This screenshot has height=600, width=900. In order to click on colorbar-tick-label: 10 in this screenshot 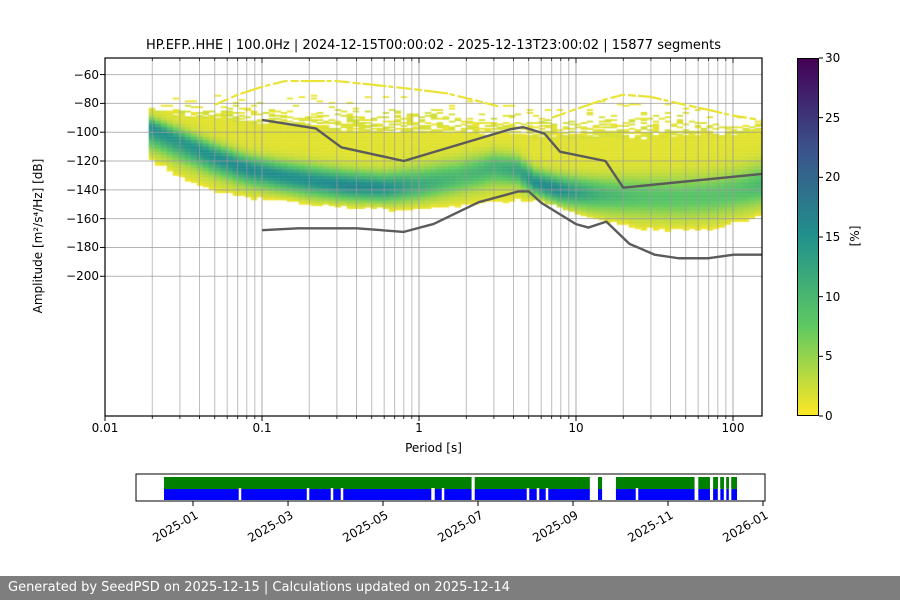, I will do `click(833, 296)`.